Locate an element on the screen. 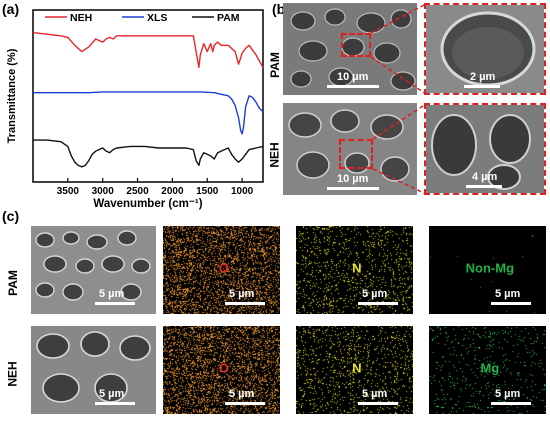  sem-b-neh-zoom: 4 µm is located at coordinates (485, 149).